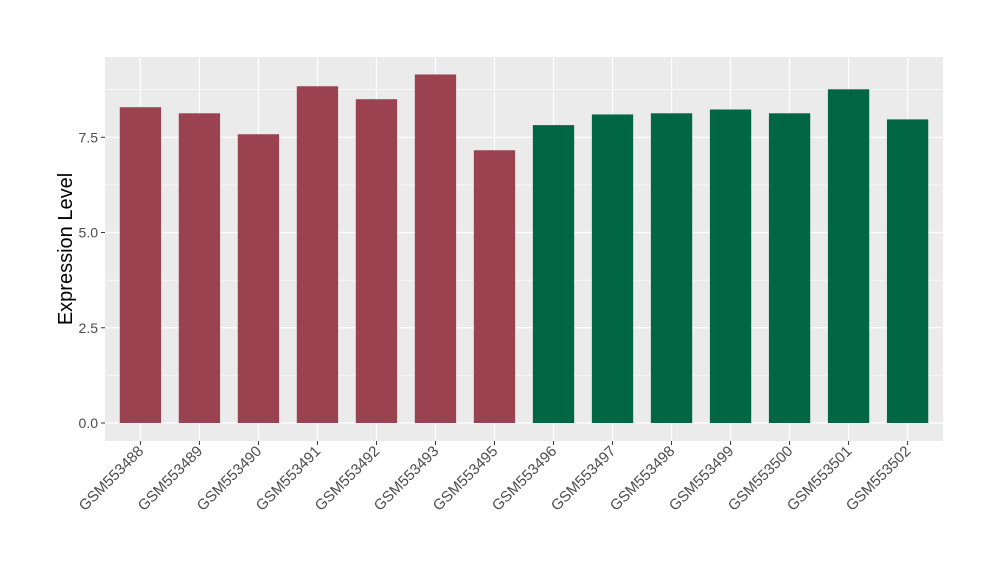 The image size is (1000, 585). I want to click on bar-GSM553496, so click(553, 274).